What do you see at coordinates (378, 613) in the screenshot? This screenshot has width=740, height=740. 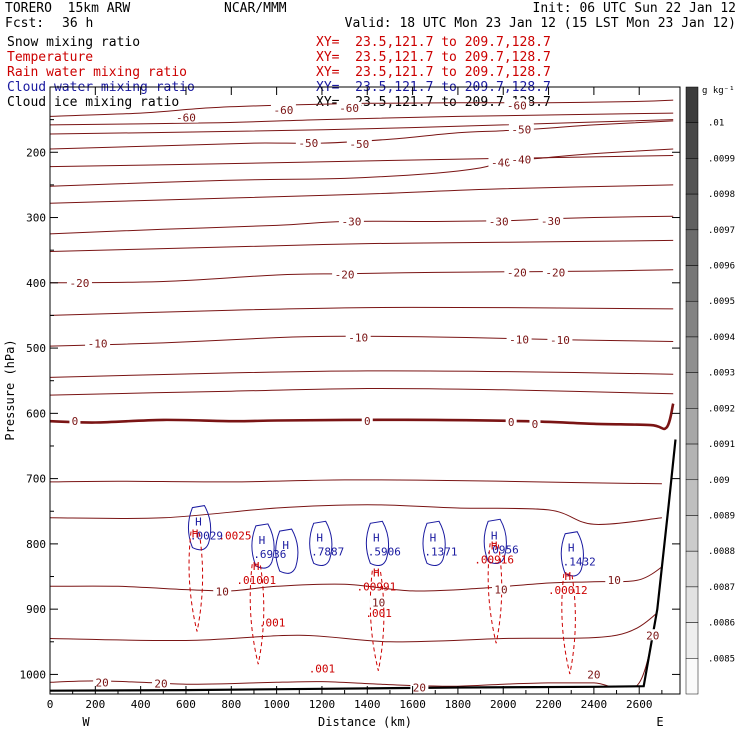 I see `rain-water-max-value: .001` at bounding box center [378, 613].